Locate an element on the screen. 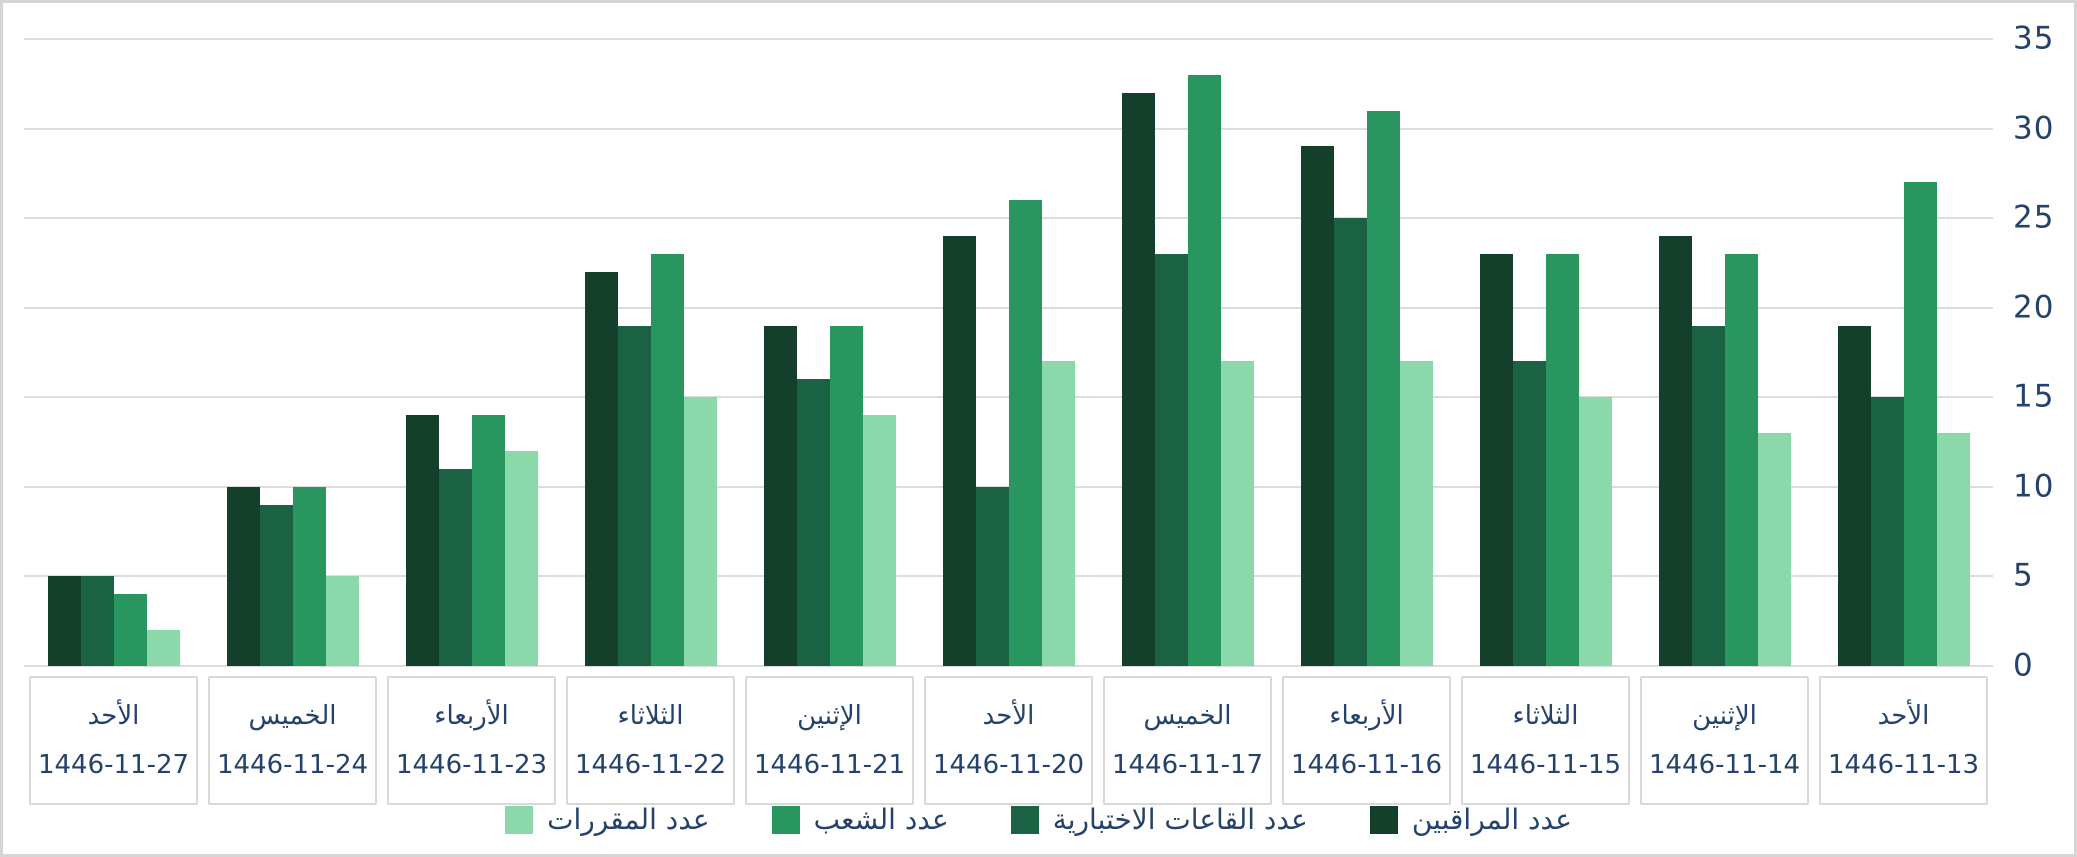  category-label-box: الأحد 1446-11-13 is located at coordinates (1903, 740).